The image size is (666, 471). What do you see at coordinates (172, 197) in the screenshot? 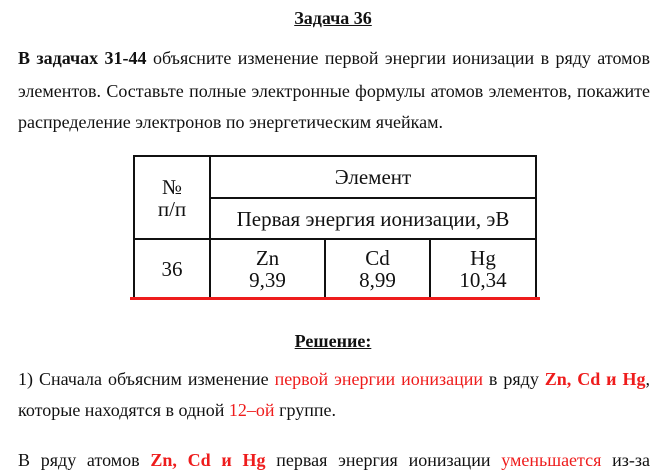
I see `col-num-header: № п/п` at bounding box center [172, 197].